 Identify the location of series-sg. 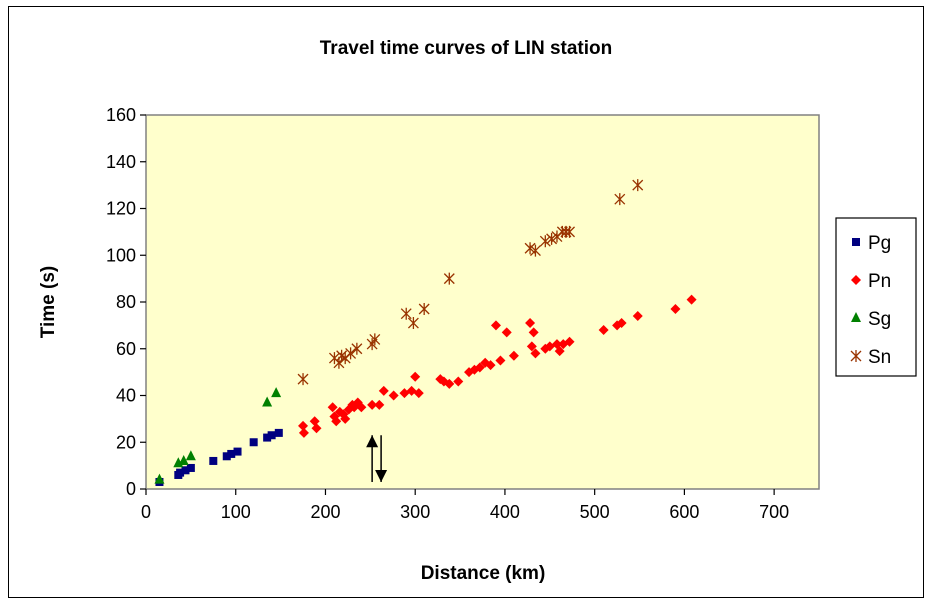
(218, 435).